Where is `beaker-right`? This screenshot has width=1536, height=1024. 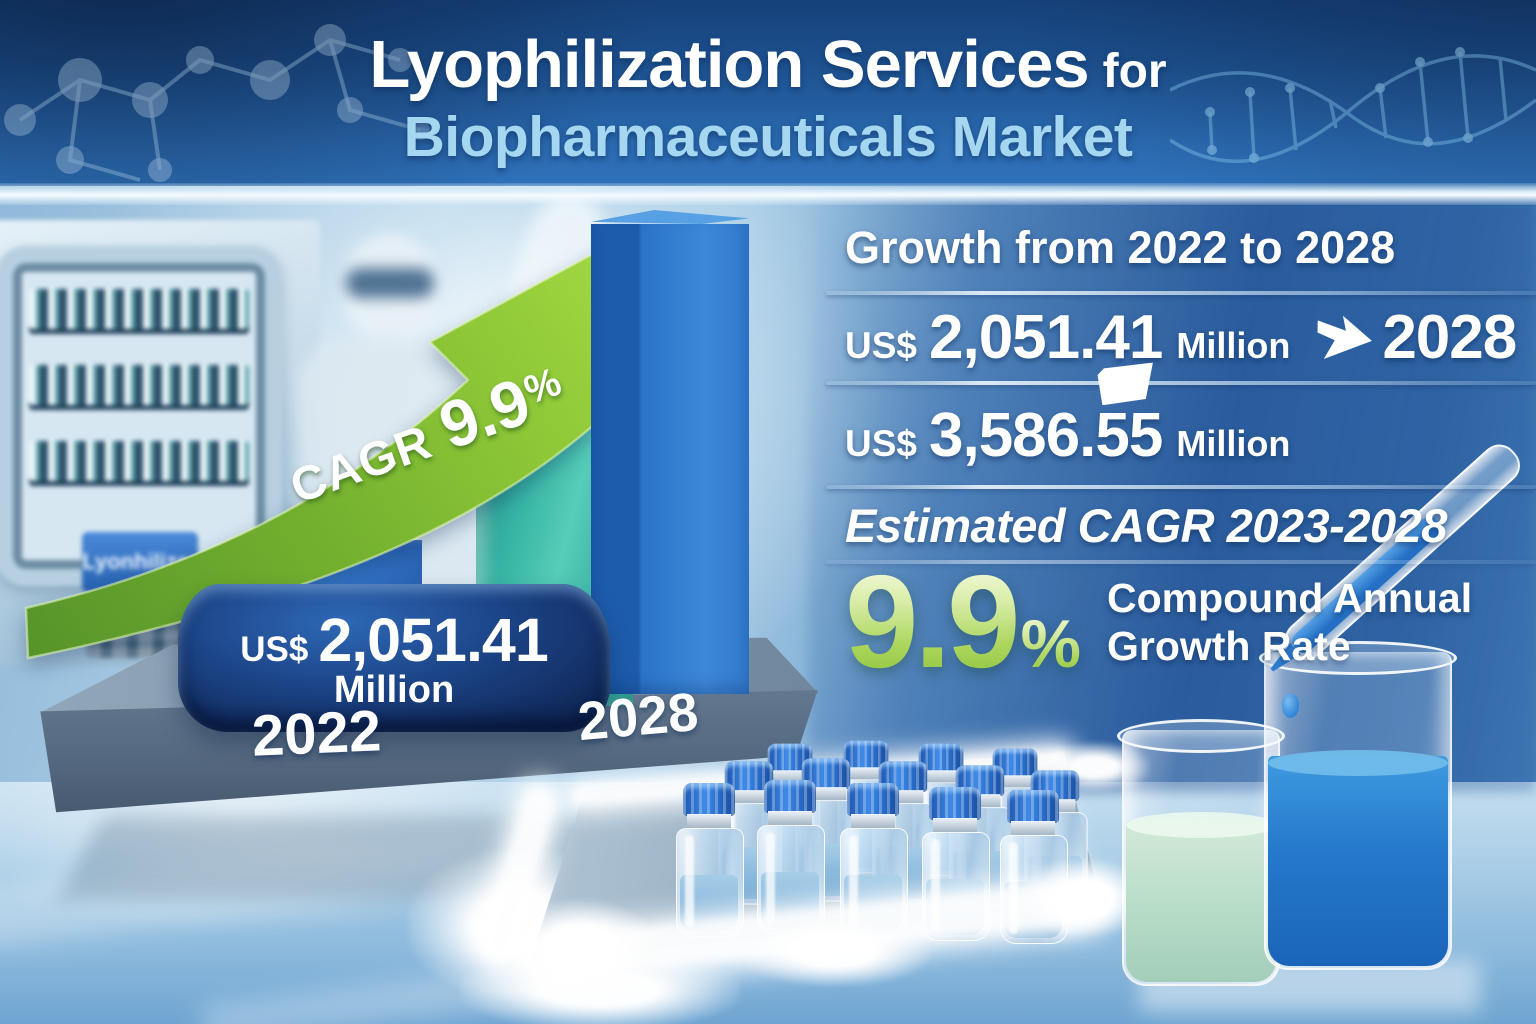 beaker-right is located at coordinates (1358, 805).